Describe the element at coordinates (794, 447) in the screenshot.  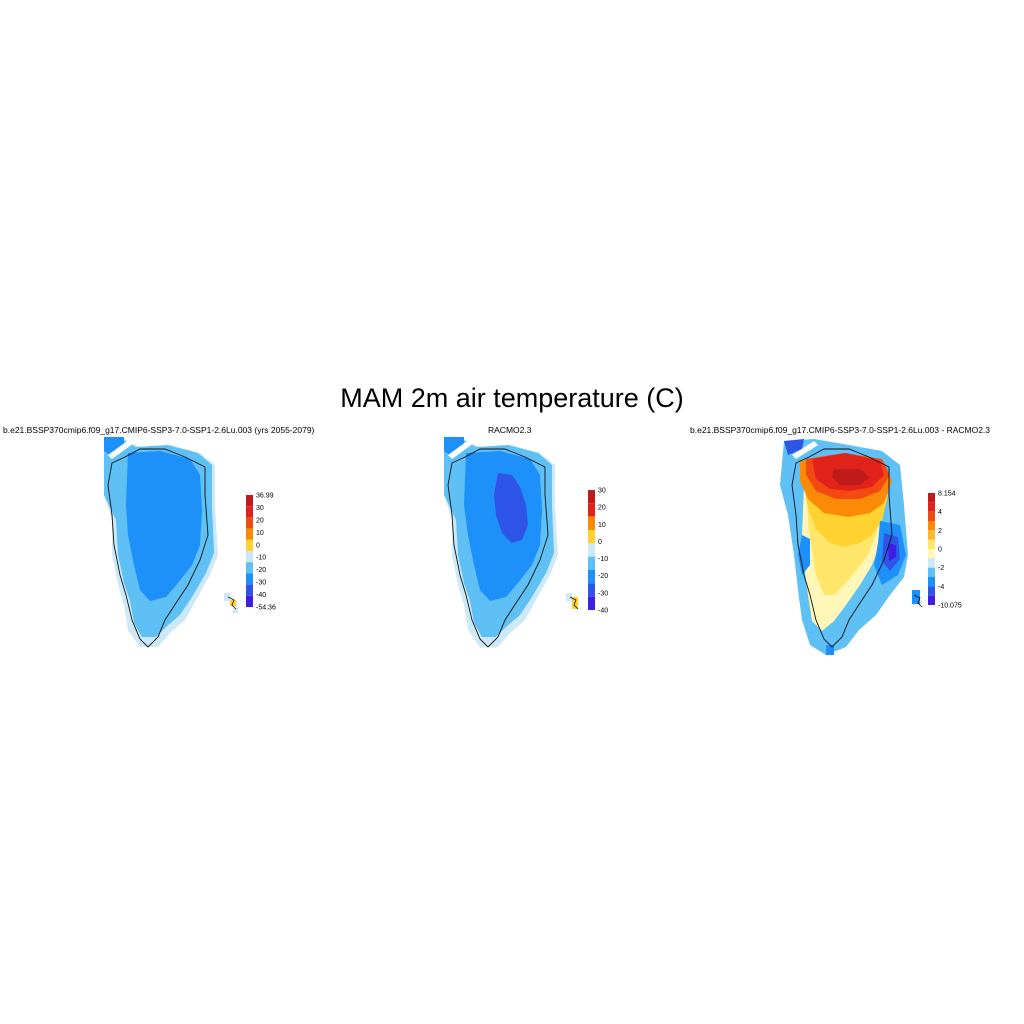
I see `diff-north-blue` at that location.